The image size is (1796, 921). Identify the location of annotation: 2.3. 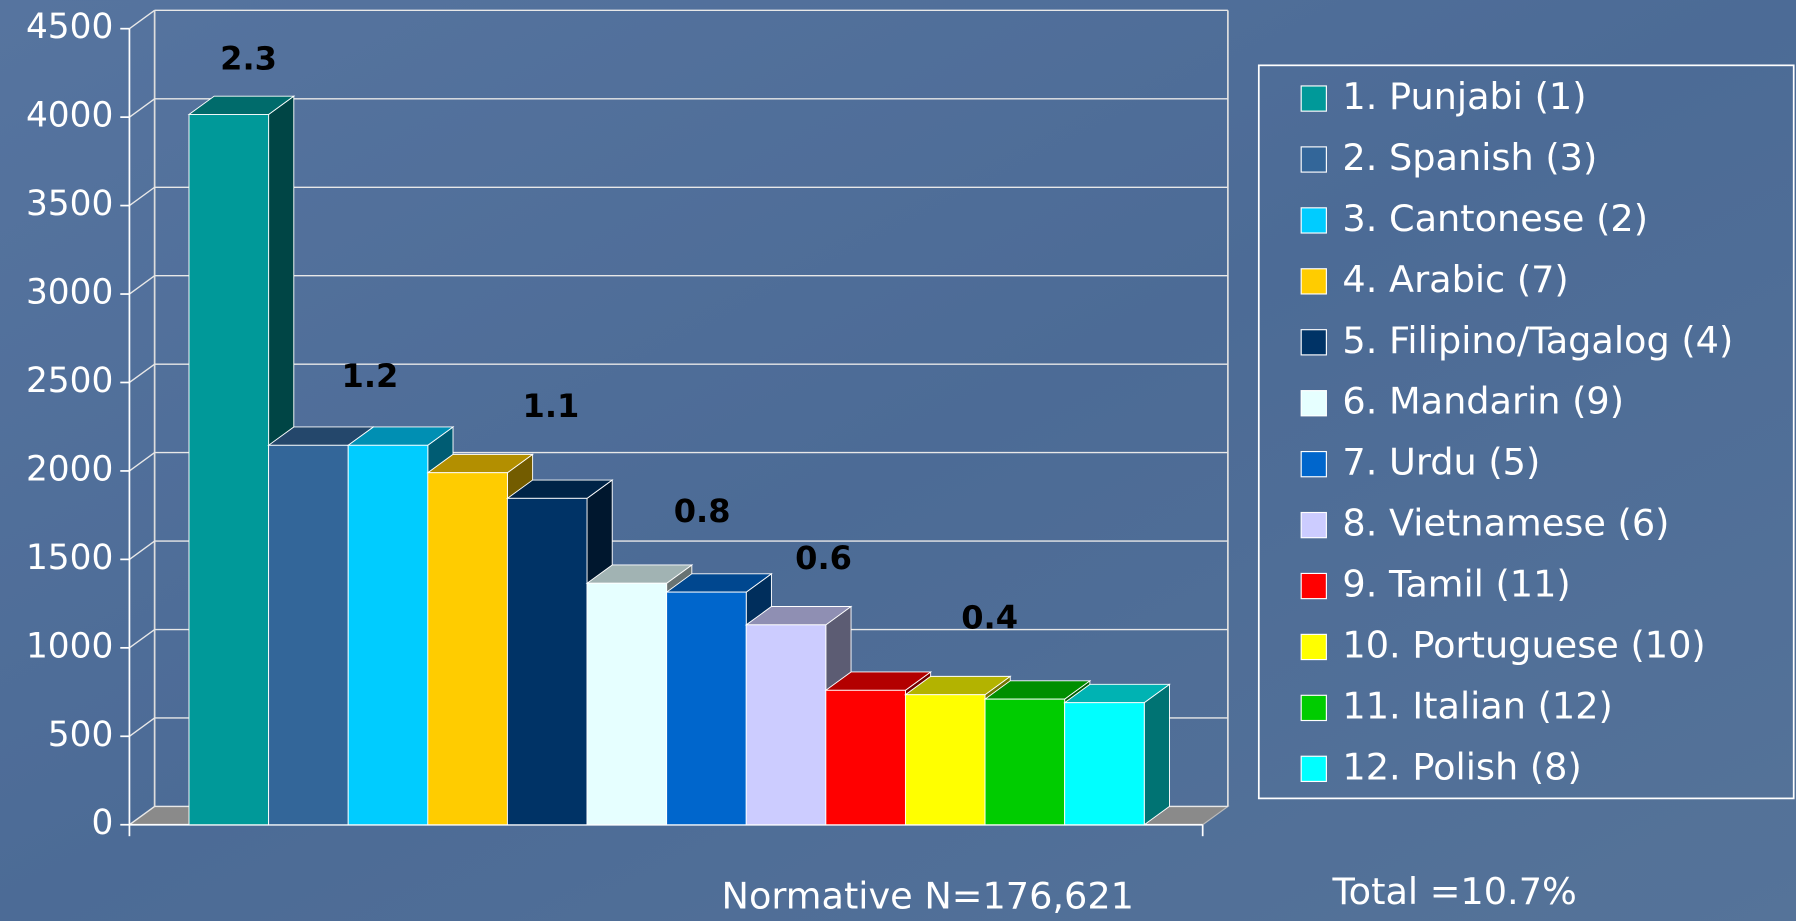
(248, 59).